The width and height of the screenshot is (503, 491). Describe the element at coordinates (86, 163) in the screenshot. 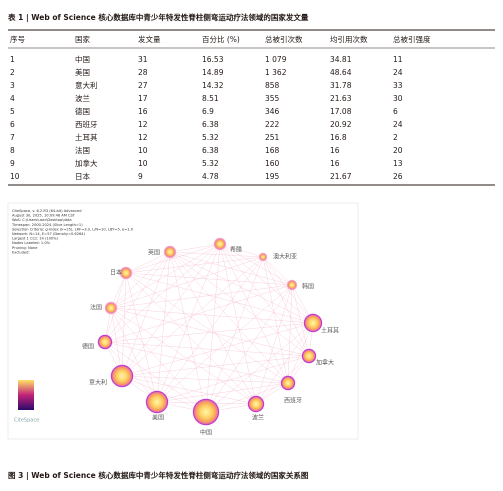

I see `table-cell: 加拿大` at that location.